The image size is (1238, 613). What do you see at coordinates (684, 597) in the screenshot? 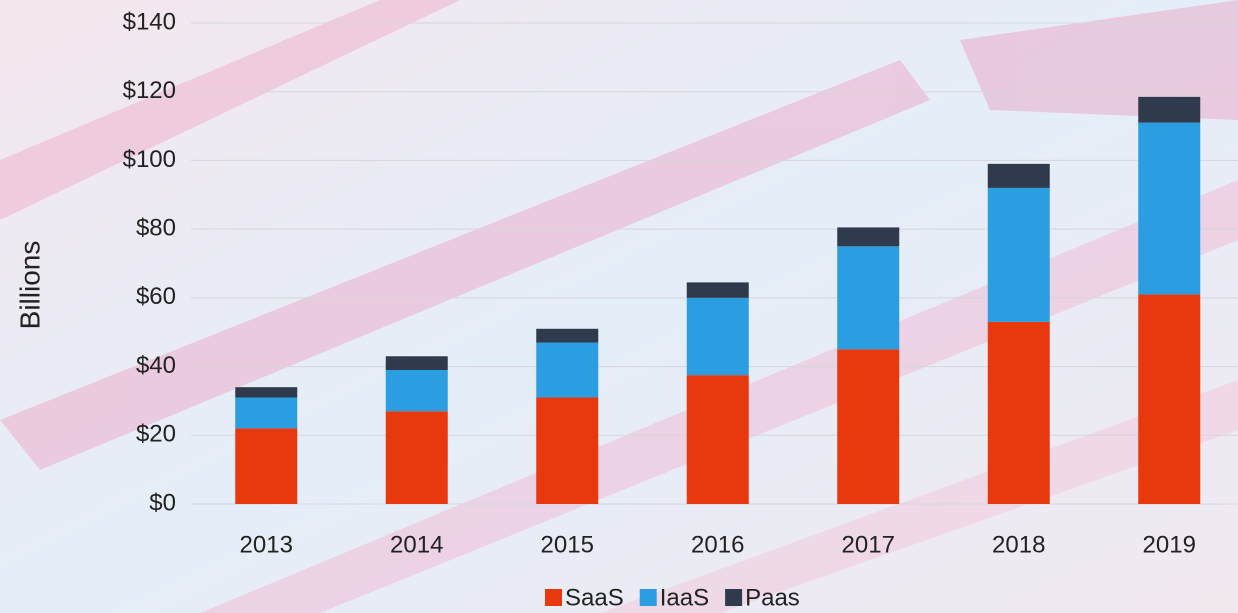
I see `legend-label: IaaS` at bounding box center [684, 597].